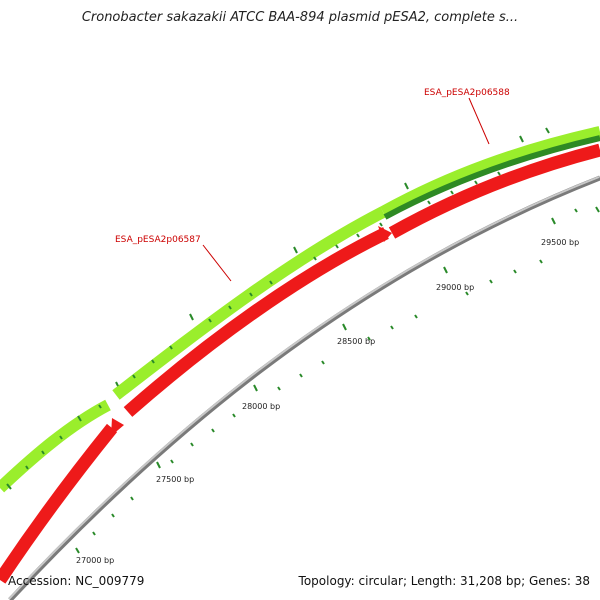  I want to click on forward-gene-arc-a, so click(55, 446).